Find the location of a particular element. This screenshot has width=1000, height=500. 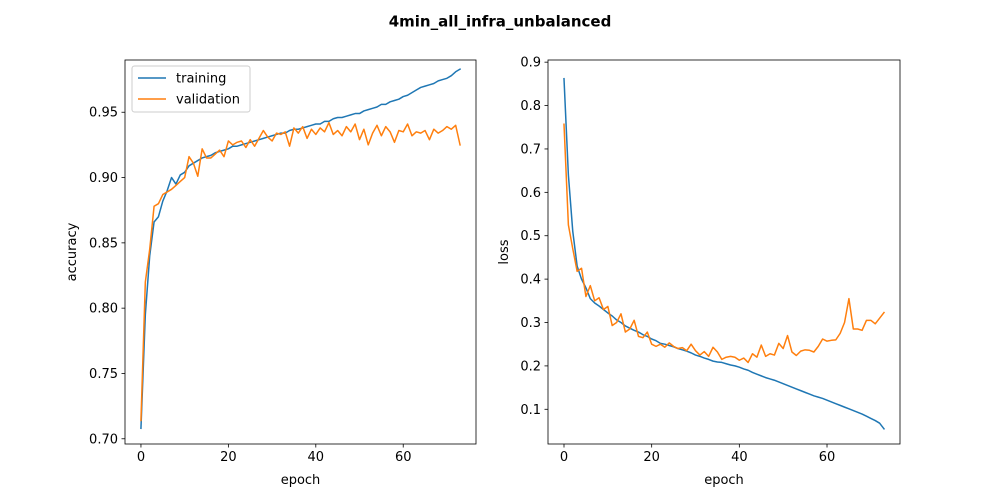

loss-y-tick-label: 0.1 is located at coordinates (530, 410).